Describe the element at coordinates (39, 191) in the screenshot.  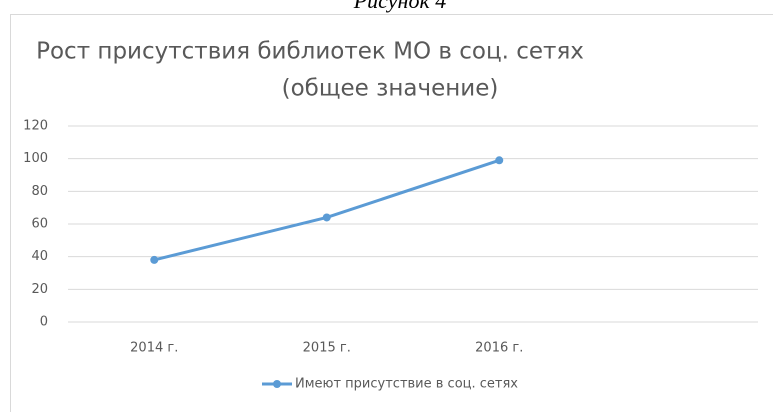
I see `y-tick-label: 80` at that location.